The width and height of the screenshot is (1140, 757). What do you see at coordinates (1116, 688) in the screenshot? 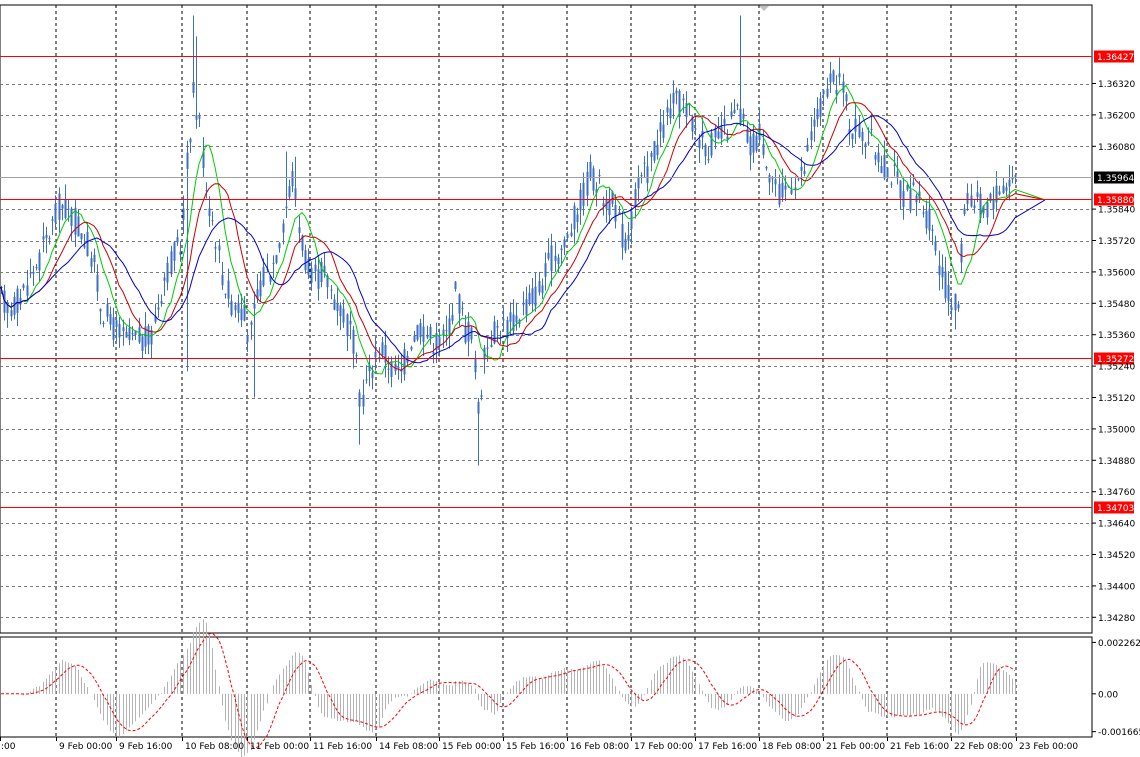
I see `oscillator-axis: 0.002262 0.00 -0.001665` at bounding box center [1116, 688].